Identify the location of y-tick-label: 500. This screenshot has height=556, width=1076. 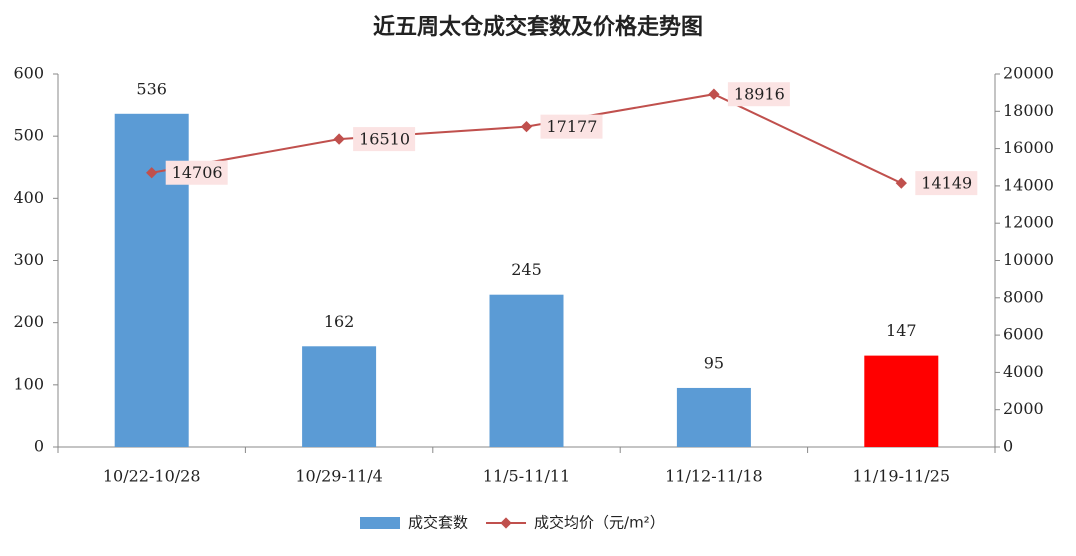
(28, 135).